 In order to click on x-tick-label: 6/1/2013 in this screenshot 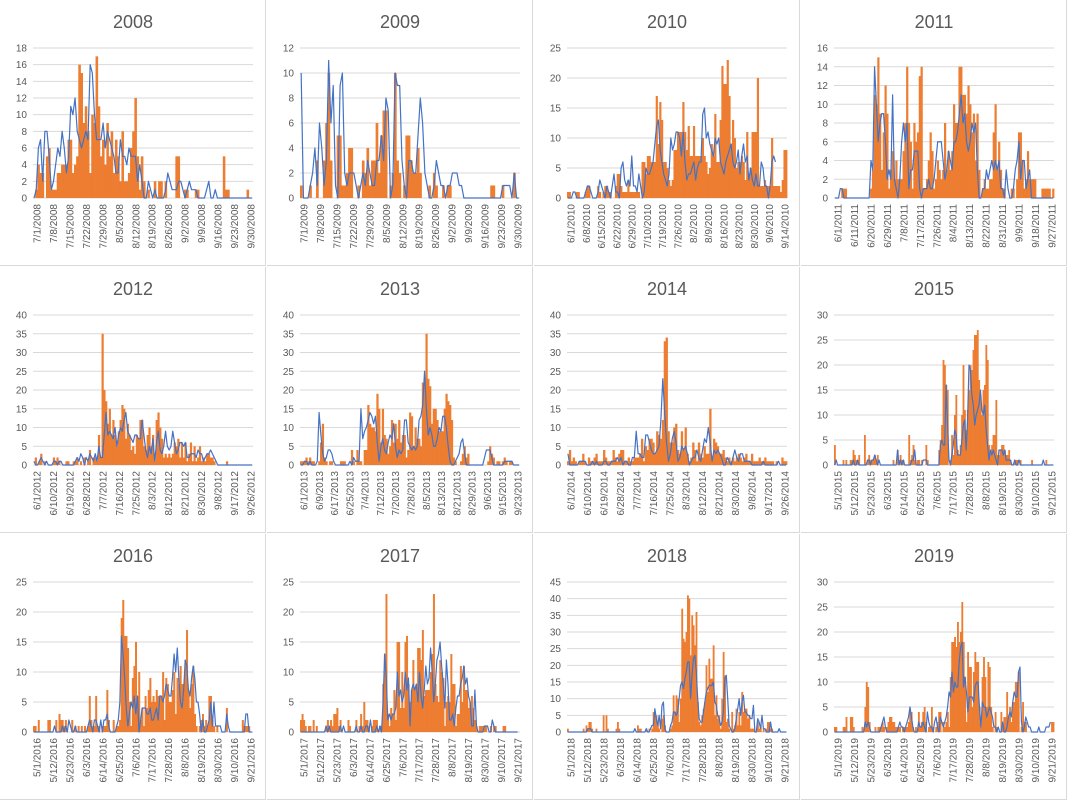, I will do `click(305, 490)`.